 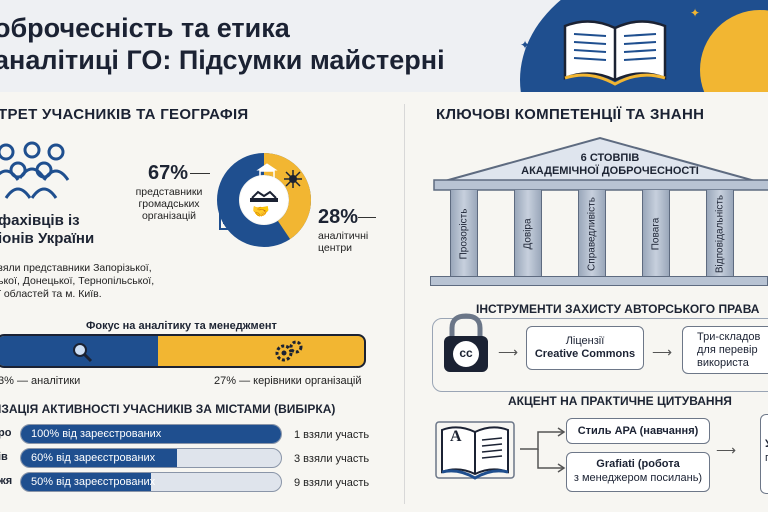 I want to click on city-activity-bar: 60% від зареєстрованих, so click(x=151, y=458).